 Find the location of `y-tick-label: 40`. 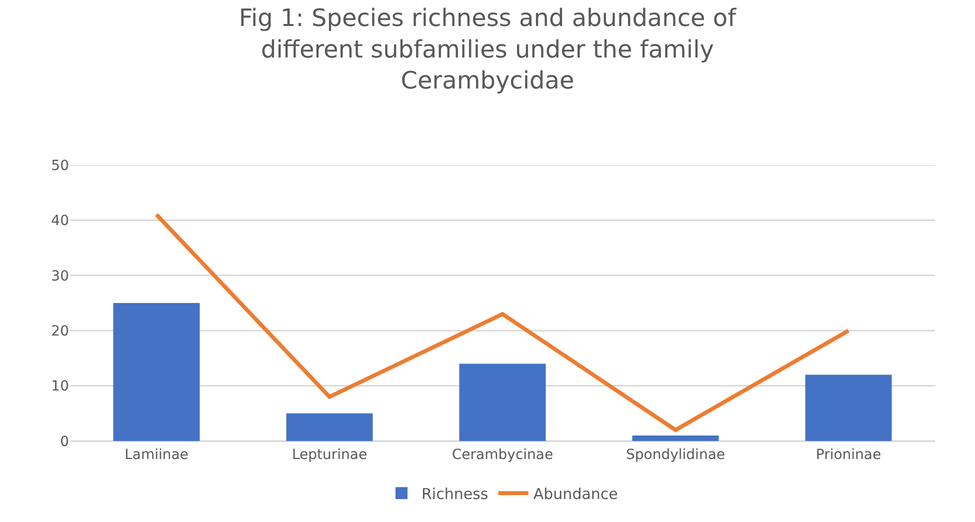

y-tick-label: 40 is located at coordinates (60, 221).